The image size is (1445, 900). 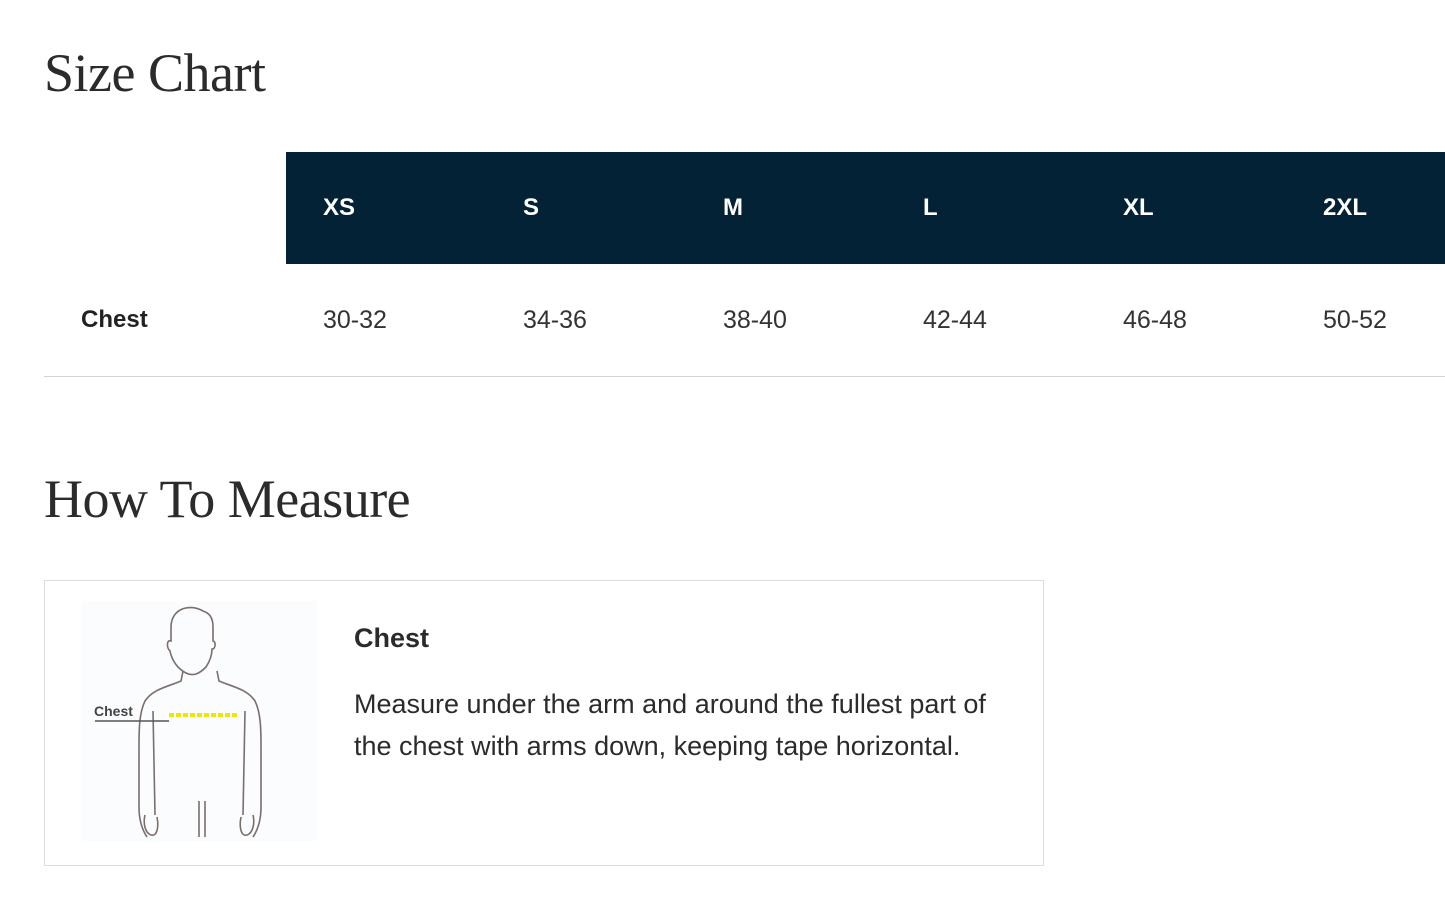 I want to click on size-table-header: XS S M L XL 2XL, so click(x=865, y=208).